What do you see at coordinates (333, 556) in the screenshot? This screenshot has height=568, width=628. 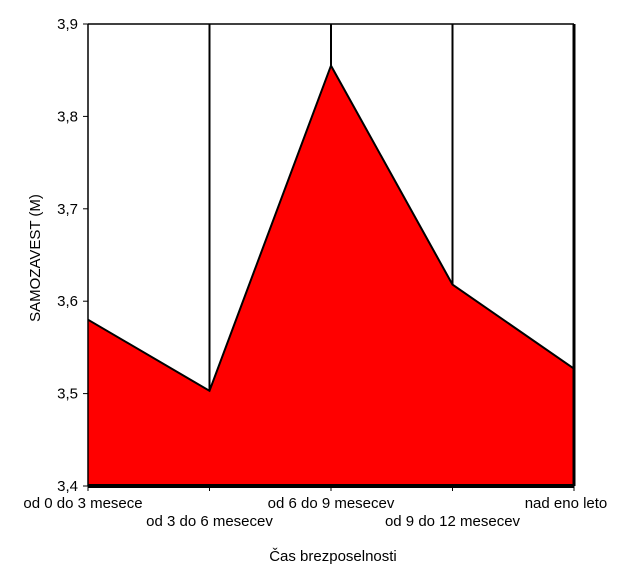 I see `x-axis-title: Čas brezposelnosti` at bounding box center [333, 556].